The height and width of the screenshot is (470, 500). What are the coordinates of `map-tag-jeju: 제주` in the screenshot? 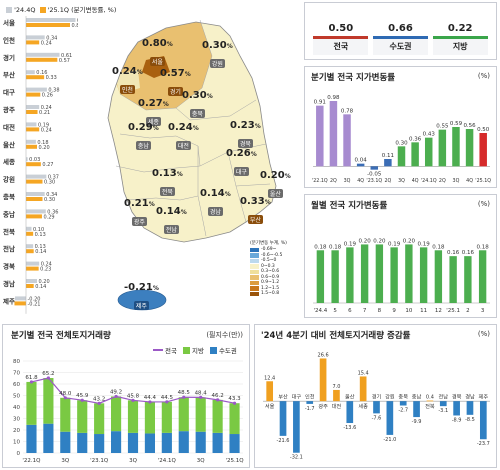 It's located at (141, 305).